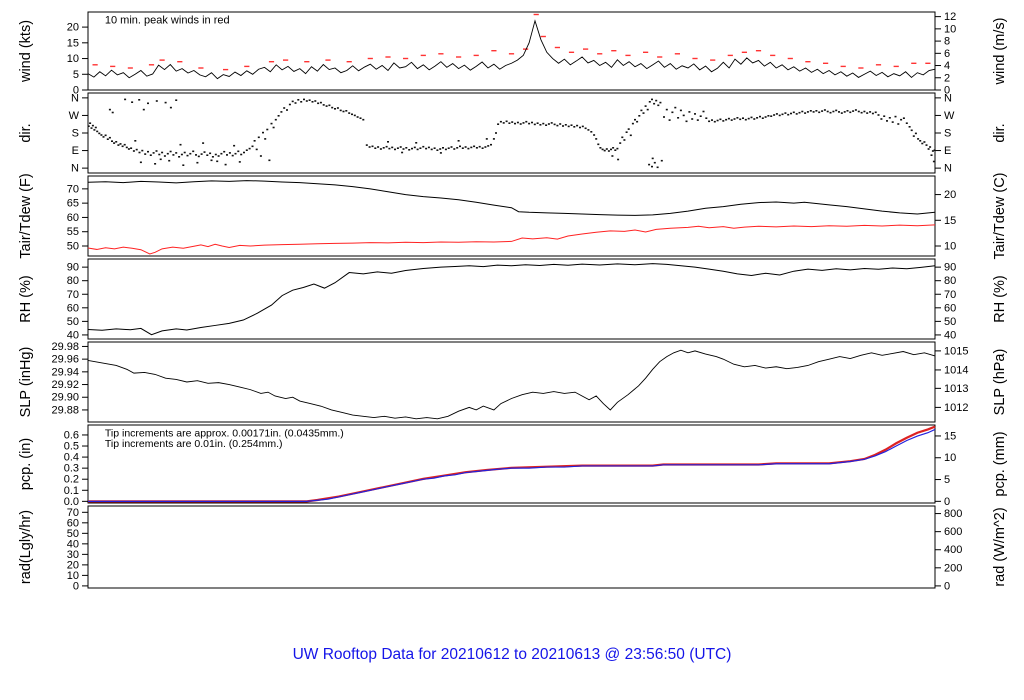 The height and width of the screenshot is (700, 1024). Describe the element at coordinates (73, 268) in the screenshot. I see `tick-label-left: 90` at that location.